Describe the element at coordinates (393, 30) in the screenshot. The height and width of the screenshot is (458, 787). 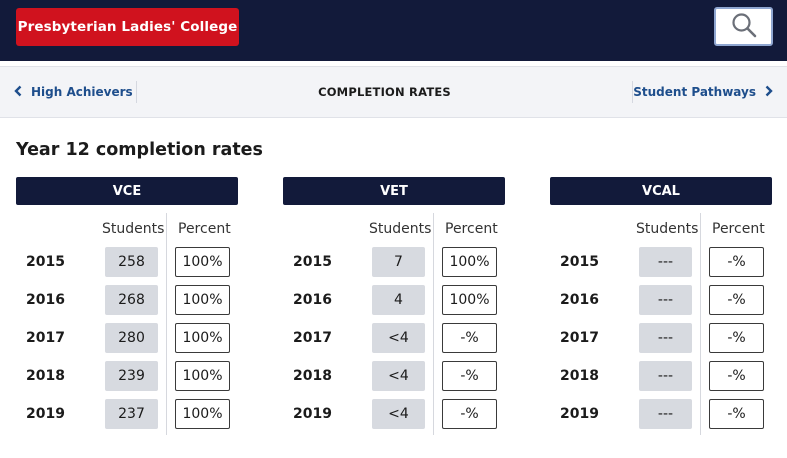
I see `top-header: Presbyterian Ladies' College` at that location.